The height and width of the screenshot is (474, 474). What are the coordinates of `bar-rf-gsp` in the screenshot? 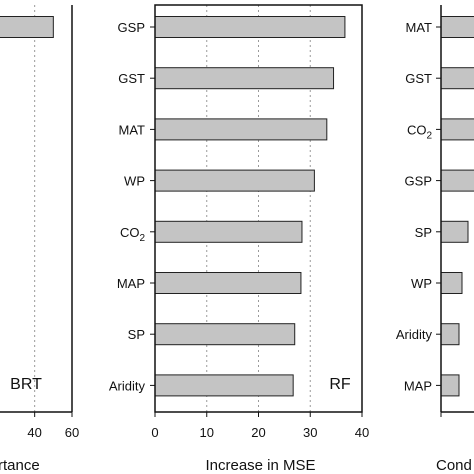 It's located at (250, 27).